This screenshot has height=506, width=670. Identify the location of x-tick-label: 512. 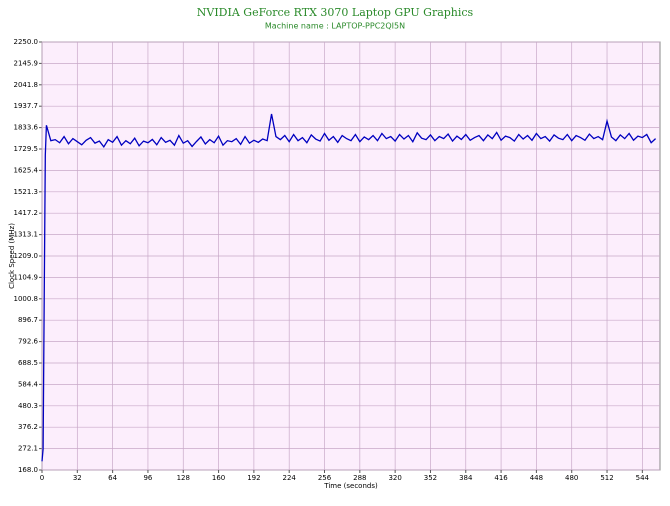
(606, 478).